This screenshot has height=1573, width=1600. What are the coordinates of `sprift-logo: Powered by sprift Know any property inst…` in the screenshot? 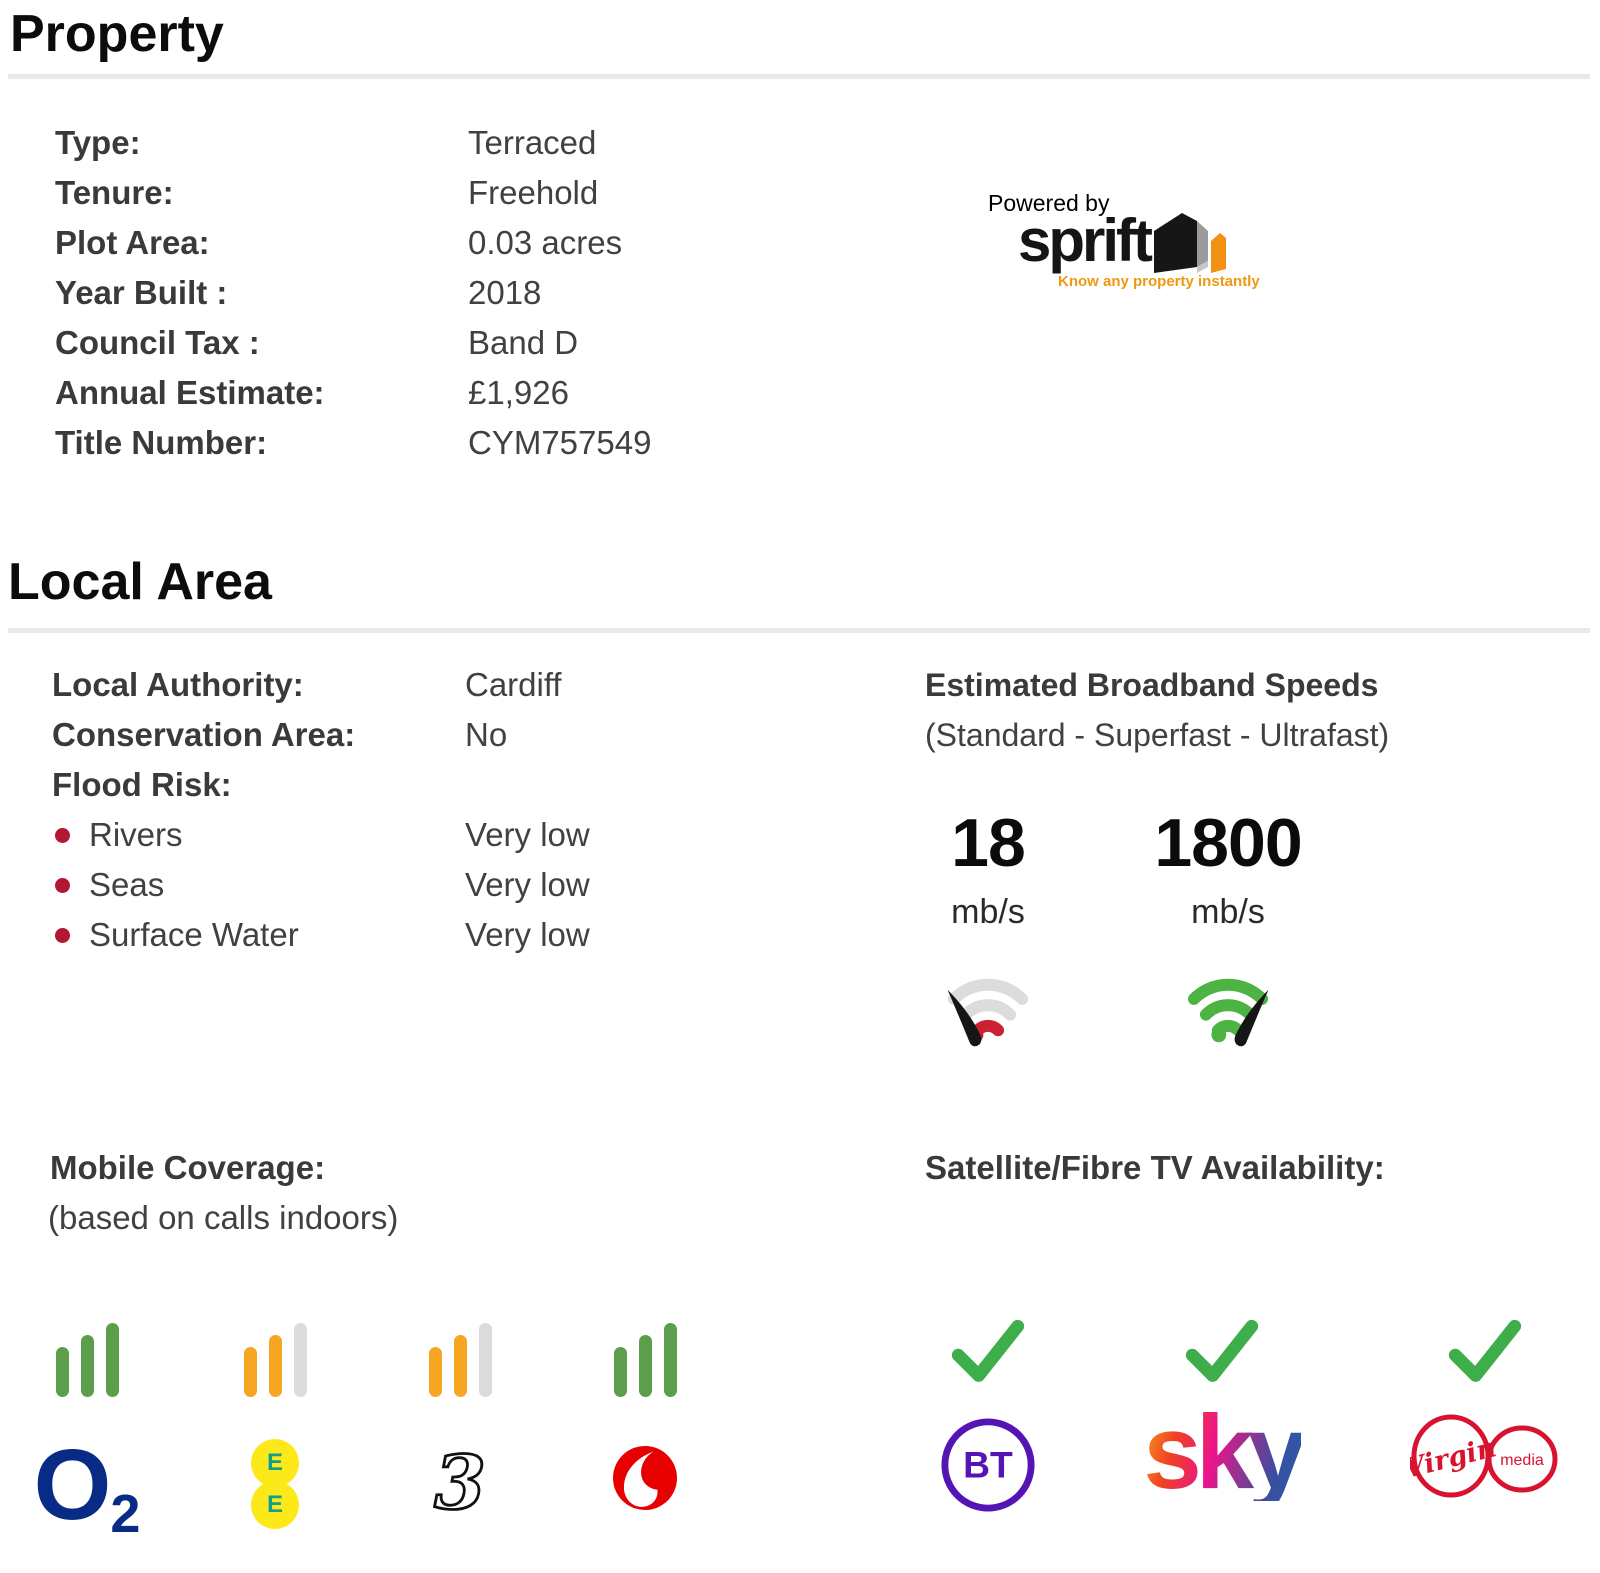 It's located at (1115, 240).